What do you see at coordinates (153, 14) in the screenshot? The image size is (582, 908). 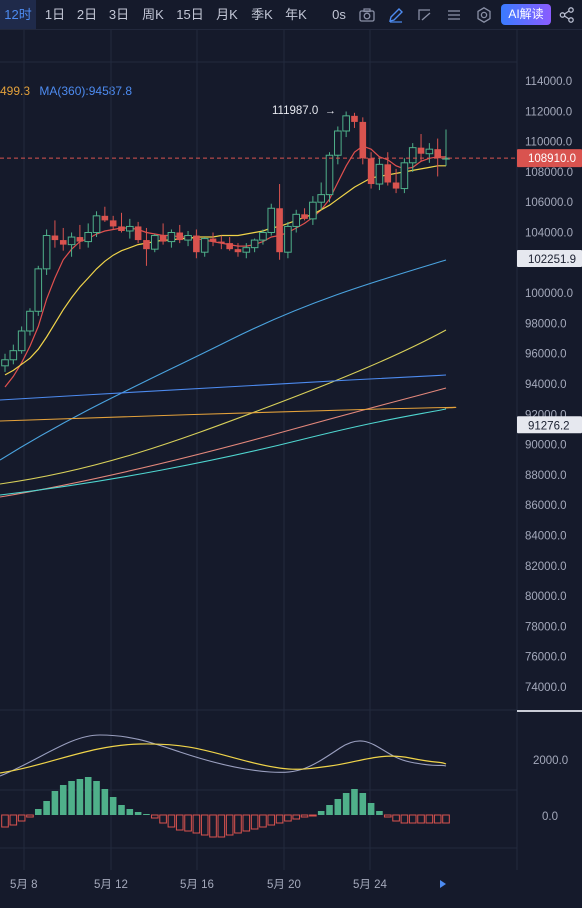 I see `timeframe-week: 周K` at bounding box center [153, 14].